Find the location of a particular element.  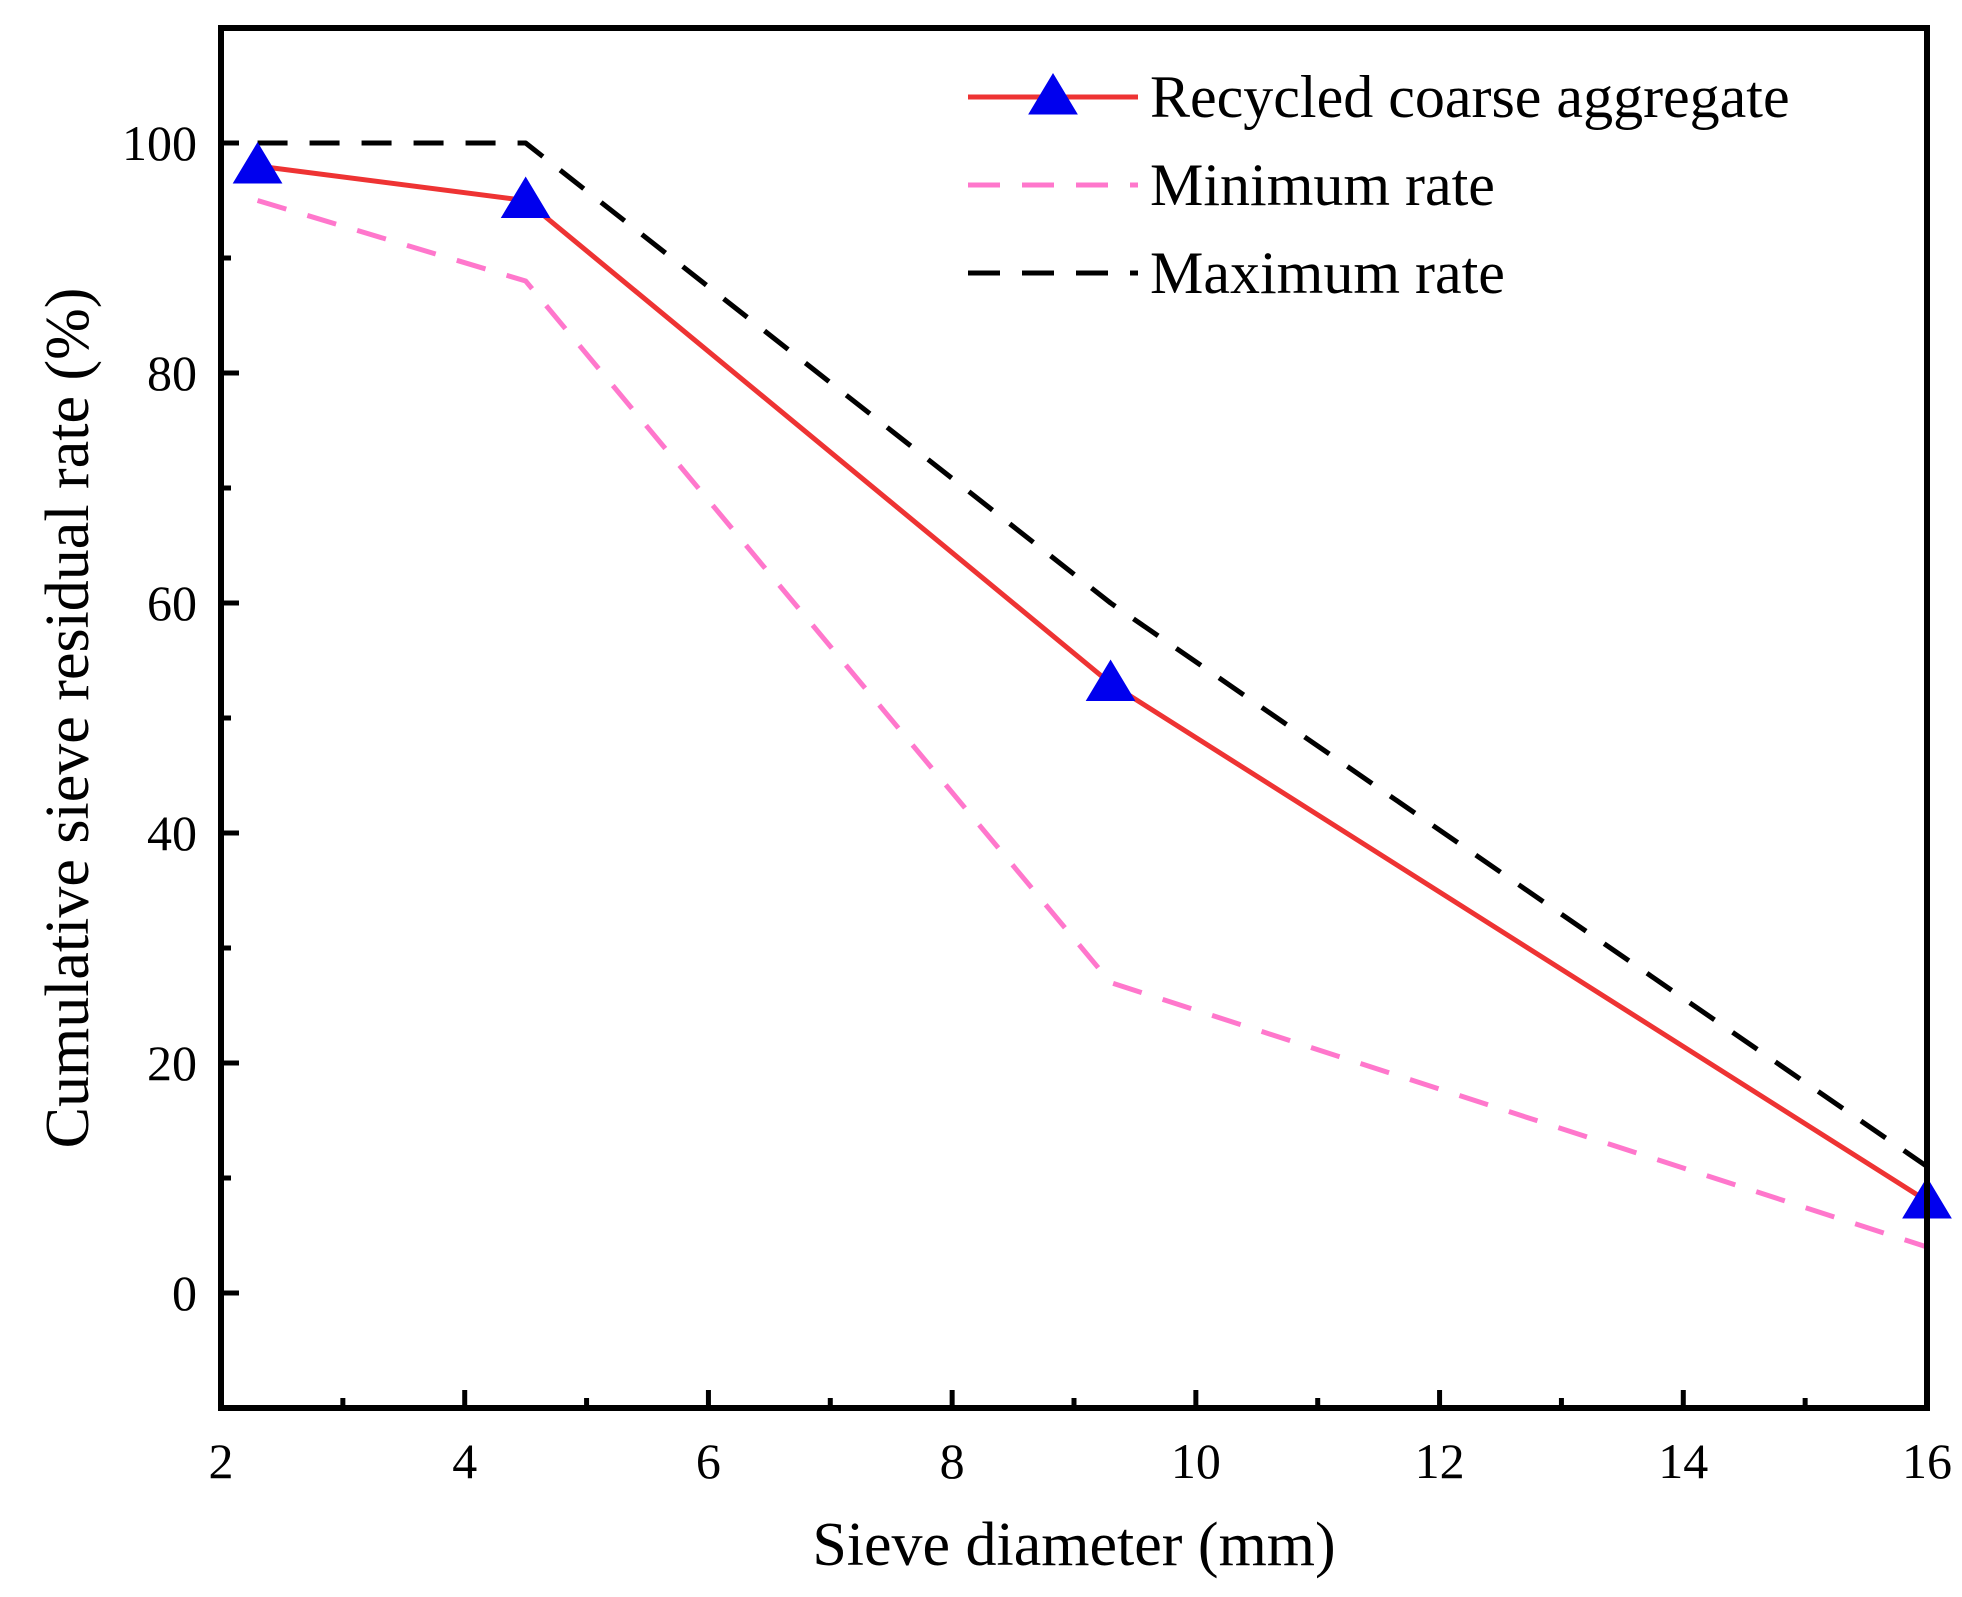

y-tick-label: 40 is located at coordinates (172, 833).